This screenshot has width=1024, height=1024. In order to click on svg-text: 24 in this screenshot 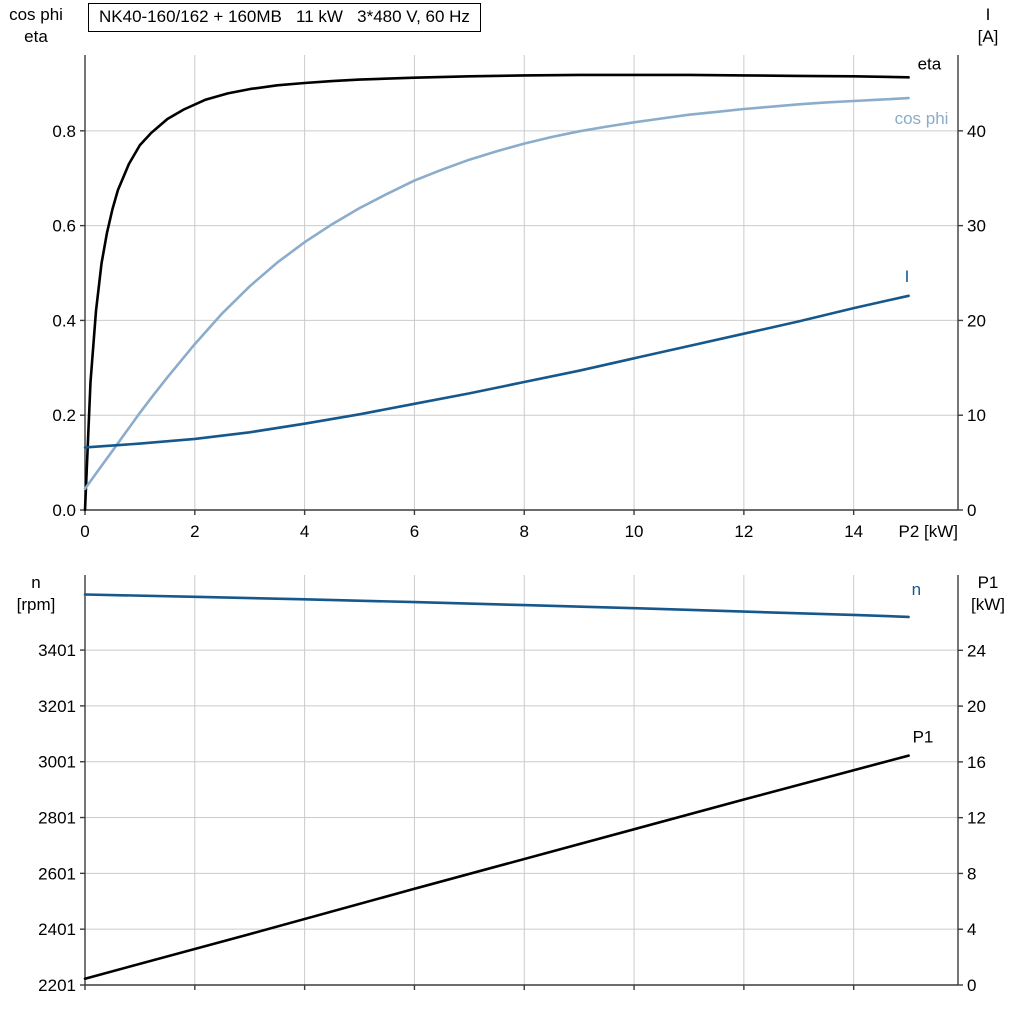, I will do `click(976, 650)`.